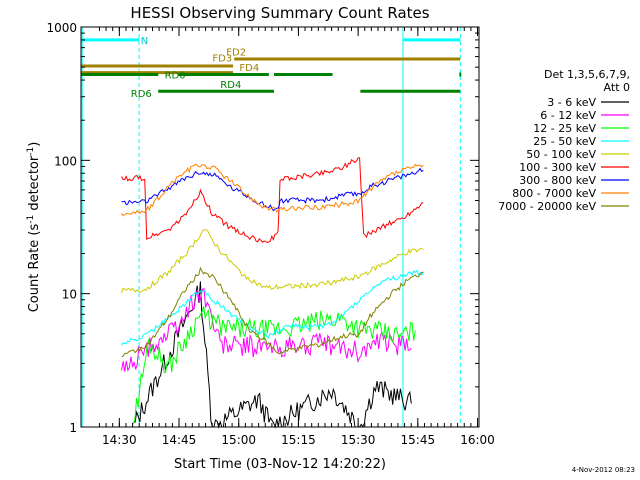 This screenshot has height=480, width=640. I want to click on legend-label-5: 100 - 300 keV, so click(557, 167).